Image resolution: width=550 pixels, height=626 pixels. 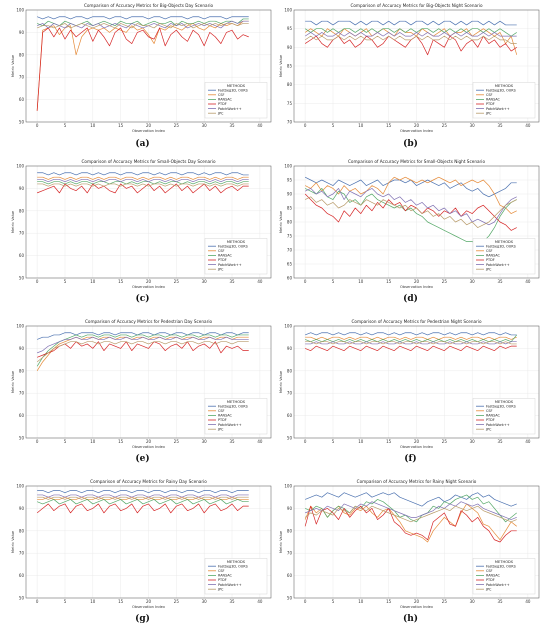 What do you see at coordinates (290, 208) in the screenshot?
I see `y-tick-label: 85` at bounding box center [290, 208].